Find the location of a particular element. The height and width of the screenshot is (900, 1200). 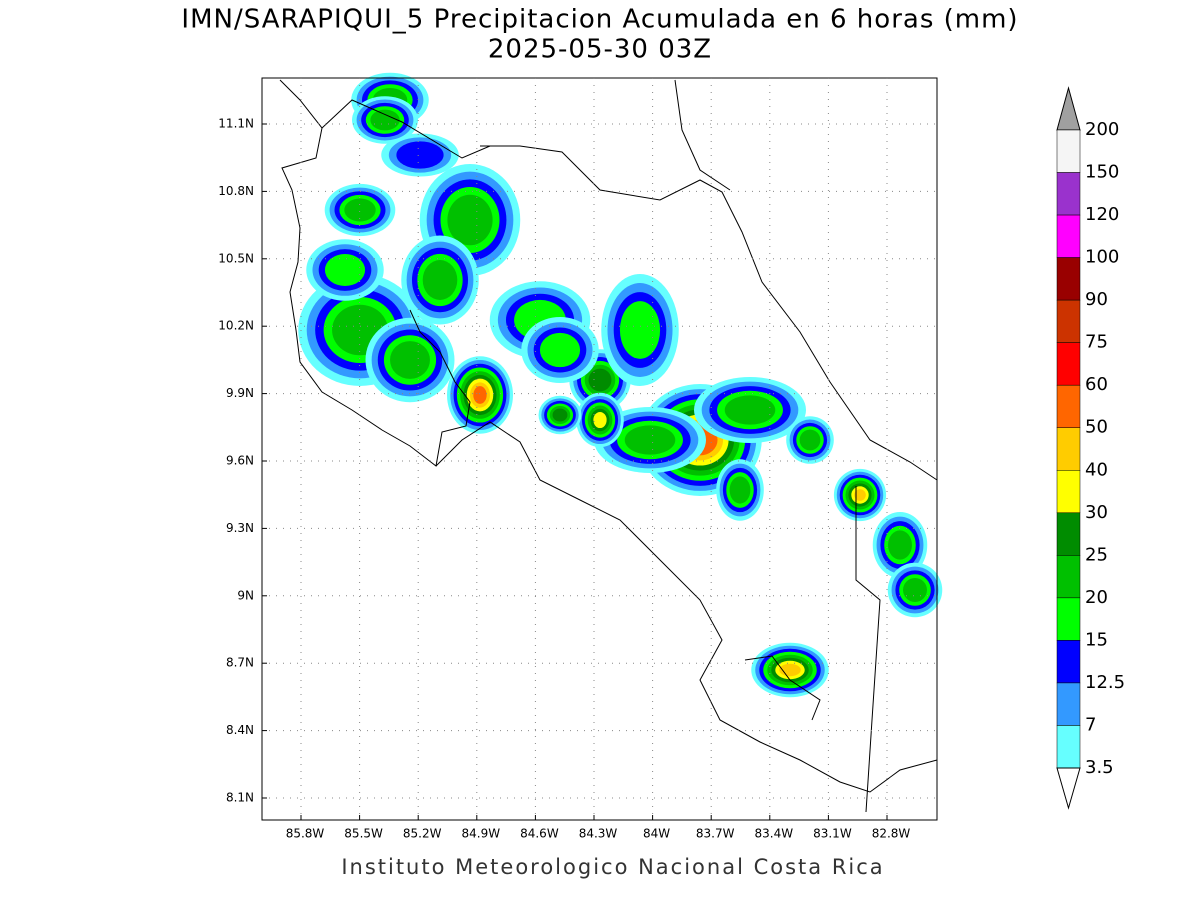

lat-tick-label: 9.6N is located at coordinates (240, 461).